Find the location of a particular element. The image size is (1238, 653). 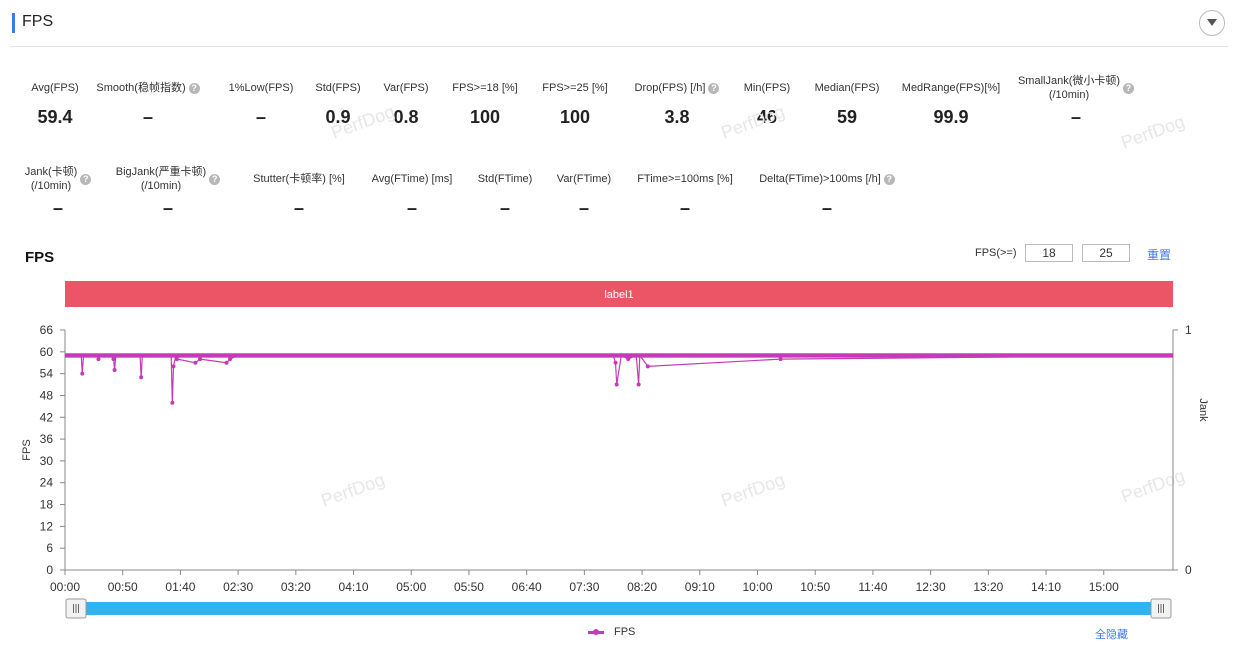

metric-label-text: FTime>=100ms [%] is located at coordinates (685, 179).